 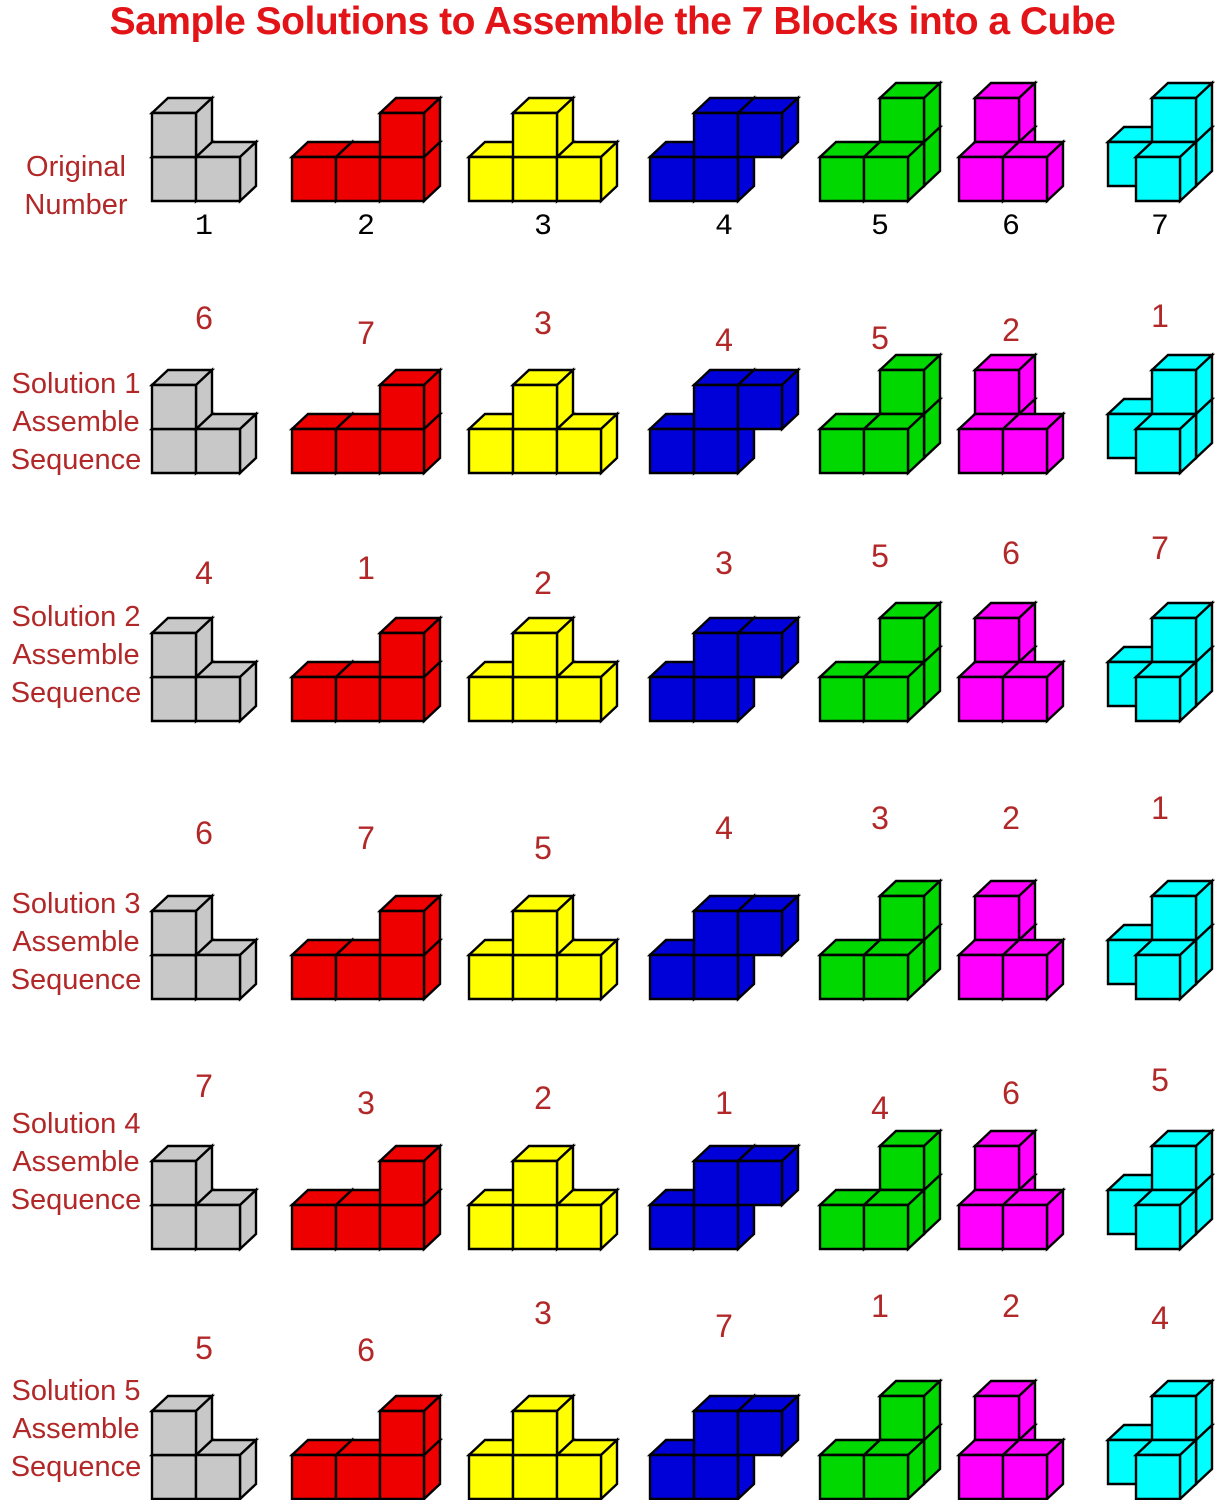 What do you see at coordinates (880, 818) in the screenshot?
I see `row-solution-3-sequence-number-green: 3` at bounding box center [880, 818].